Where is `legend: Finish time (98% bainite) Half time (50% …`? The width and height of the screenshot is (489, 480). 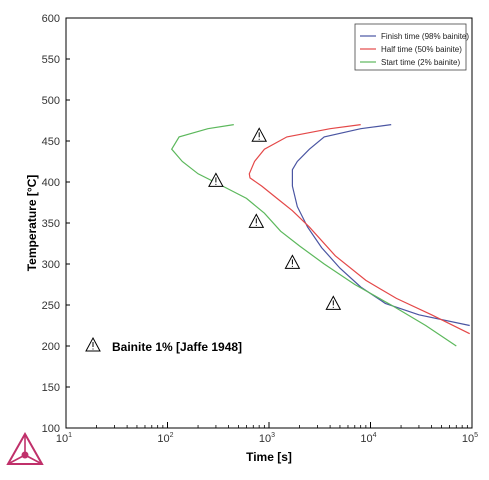 legend: Finish time (98% bainite) Half time (50% … is located at coordinates (411, 47).